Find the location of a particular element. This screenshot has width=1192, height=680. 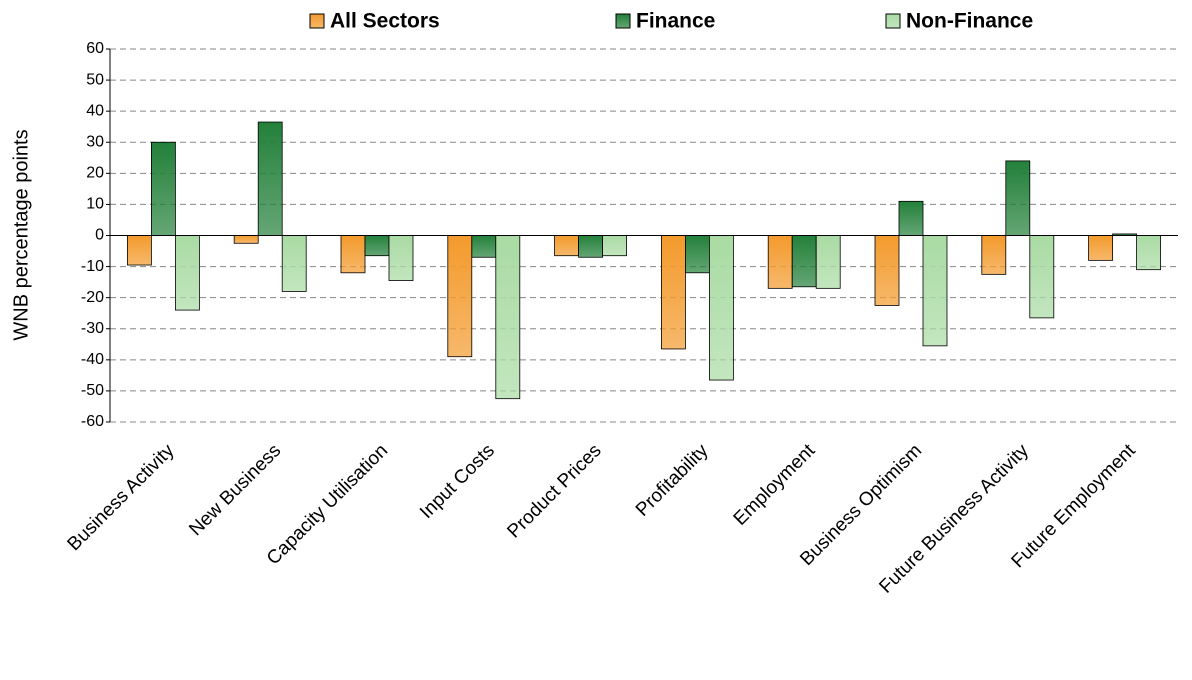

legend-label: Finance is located at coordinates (675, 21).